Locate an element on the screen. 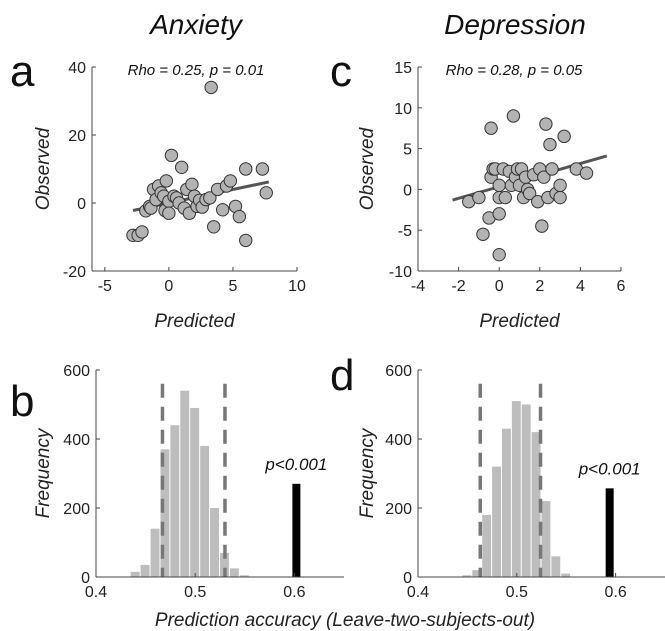 The height and width of the screenshot is (631, 665). y-axis-label: Observed is located at coordinates (367, 168).